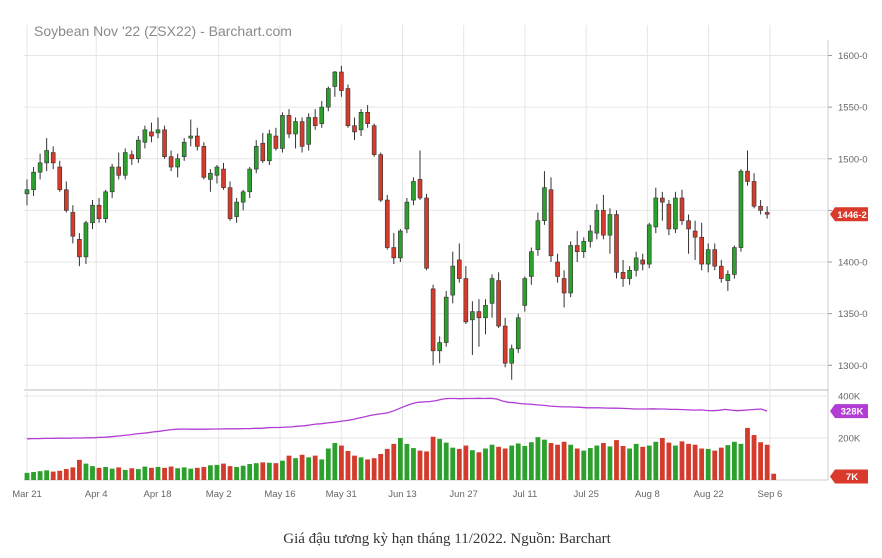 The width and height of the screenshot is (882, 558). Describe the element at coordinates (853, 366) in the screenshot. I see `price-tick-label: 1300-0` at that location.